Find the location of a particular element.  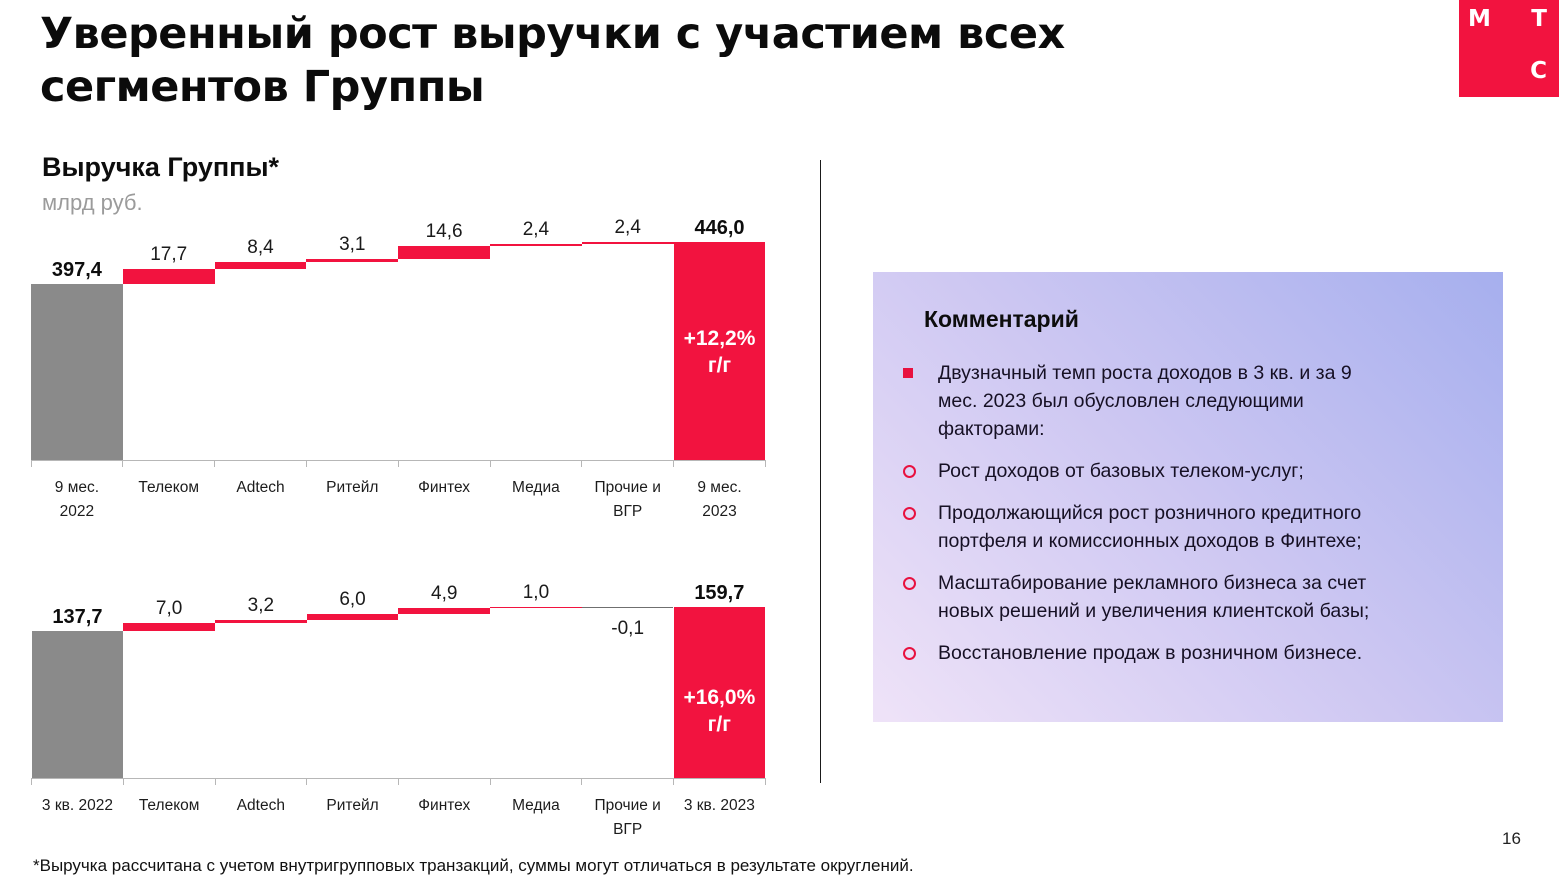

value-label: 7,0 is located at coordinates (169, 609).